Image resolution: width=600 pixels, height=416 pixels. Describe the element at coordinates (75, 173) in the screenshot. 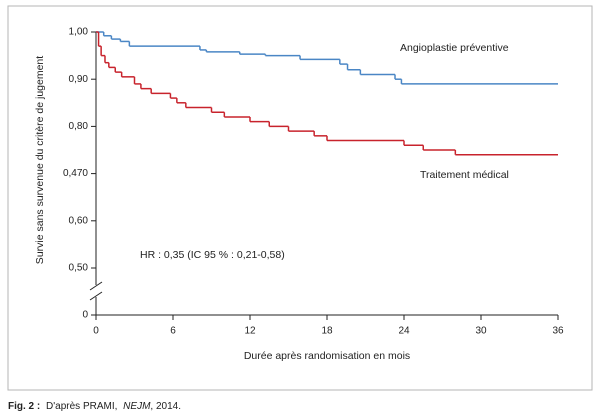

I see `y-tick-label: 0,470` at that location.